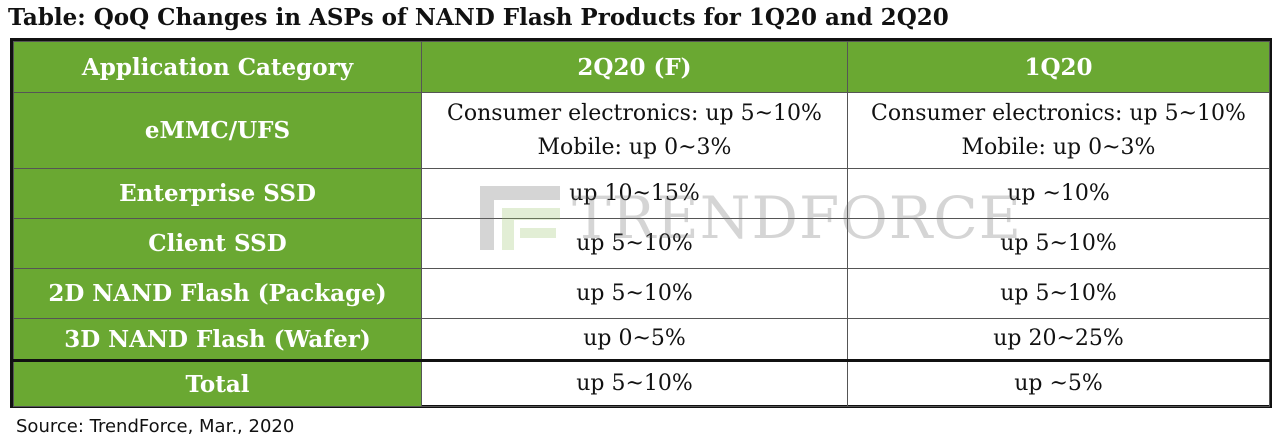  I want to click on table-row: 3D NAND Flash (Wafer) up 0~5% up 20~25%, so click(641, 339).